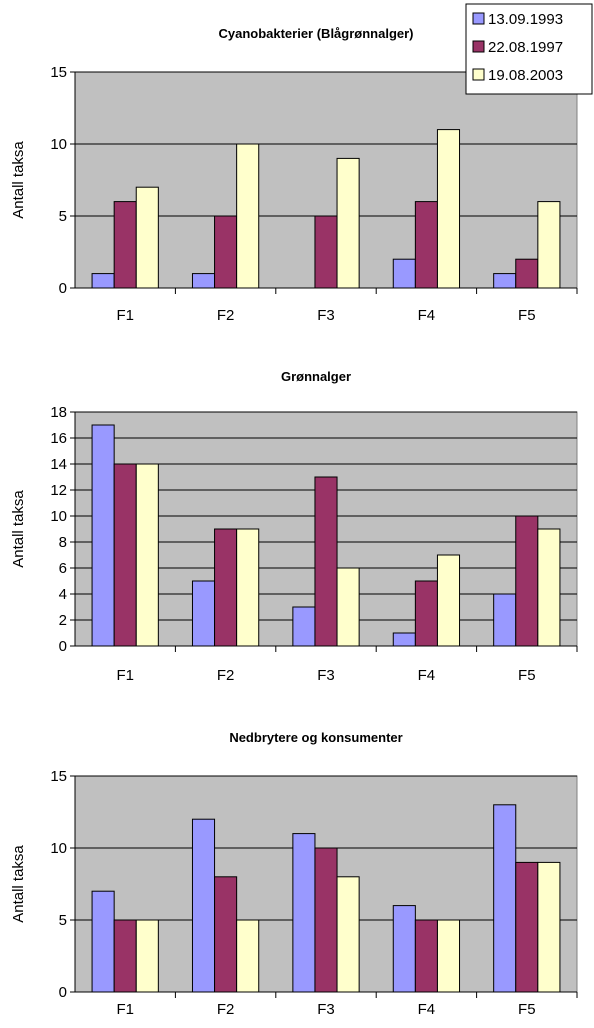 This screenshot has width=594, height=1028. Describe the element at coordinates (315, 737) in the screenshot. I see `chart-title: Nedbrytere og konsumenter` at that location.